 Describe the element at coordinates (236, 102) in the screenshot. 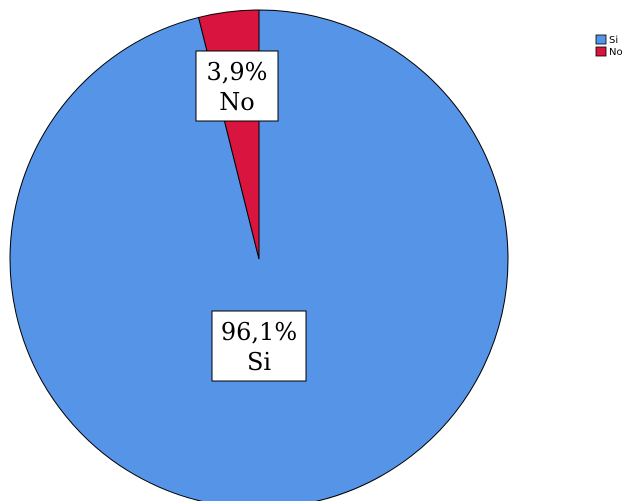

I see `slice-category-label: No` at that location.